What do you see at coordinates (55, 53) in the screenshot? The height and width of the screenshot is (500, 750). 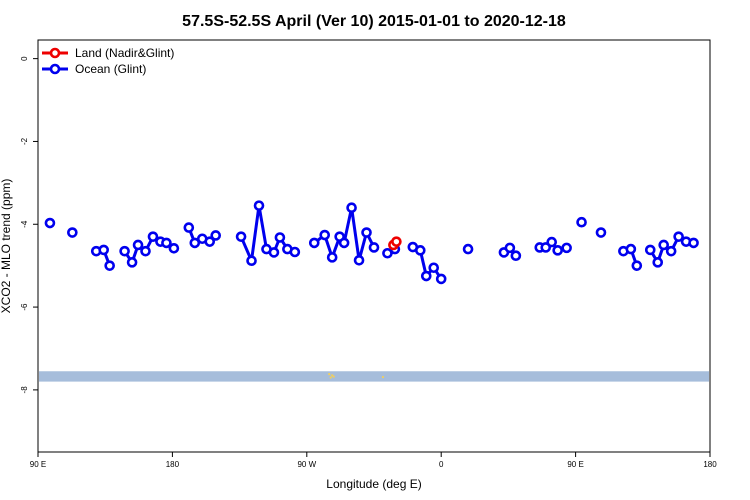 I see `legend-land-marker` at bounding box center [55, 53].